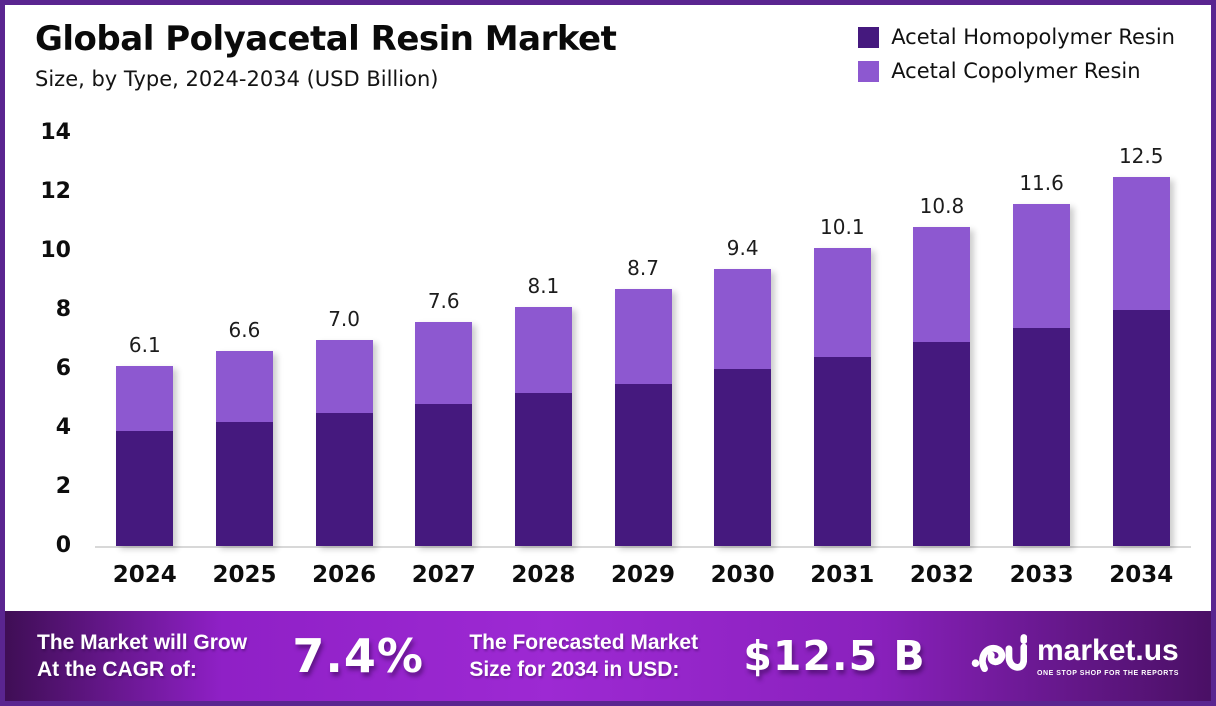 The image size is (1216, 706). Describe the element at coordinates (1041, 575) in the screenshot. I see `x-axis-label-2033: 2033` at that location.